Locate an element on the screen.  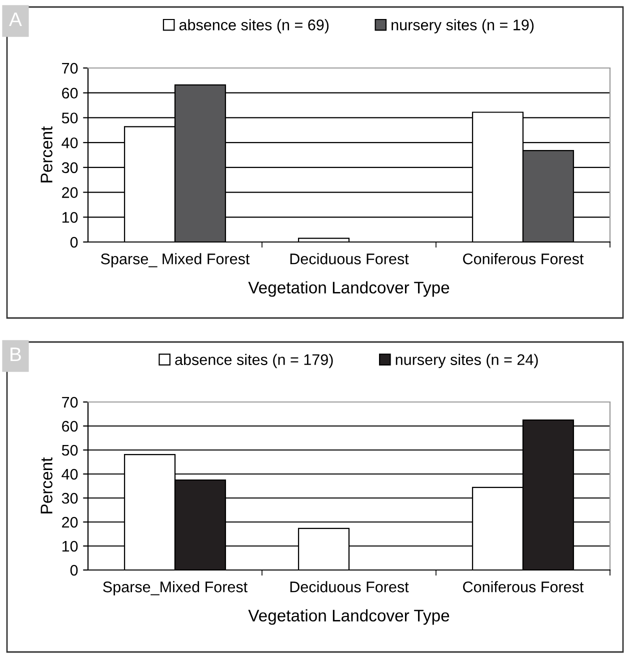
legend-label: nursery sites (n = 24) is located at coordinates (467, 361).